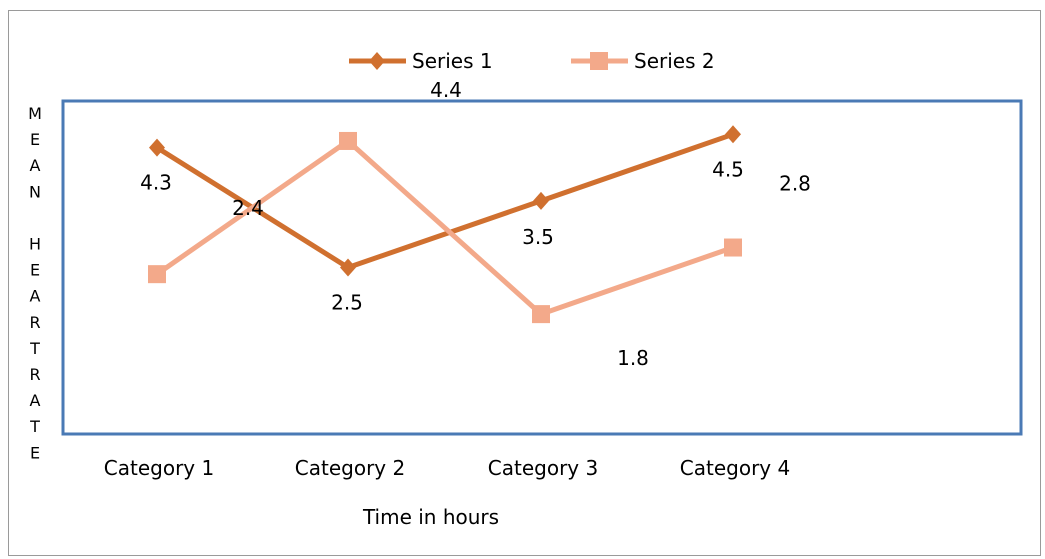 This screenshot has height=559, width=1045. Describe the element at coordinates (248, 208) in the screenshot. I see `data-label: 2.4` at that location.